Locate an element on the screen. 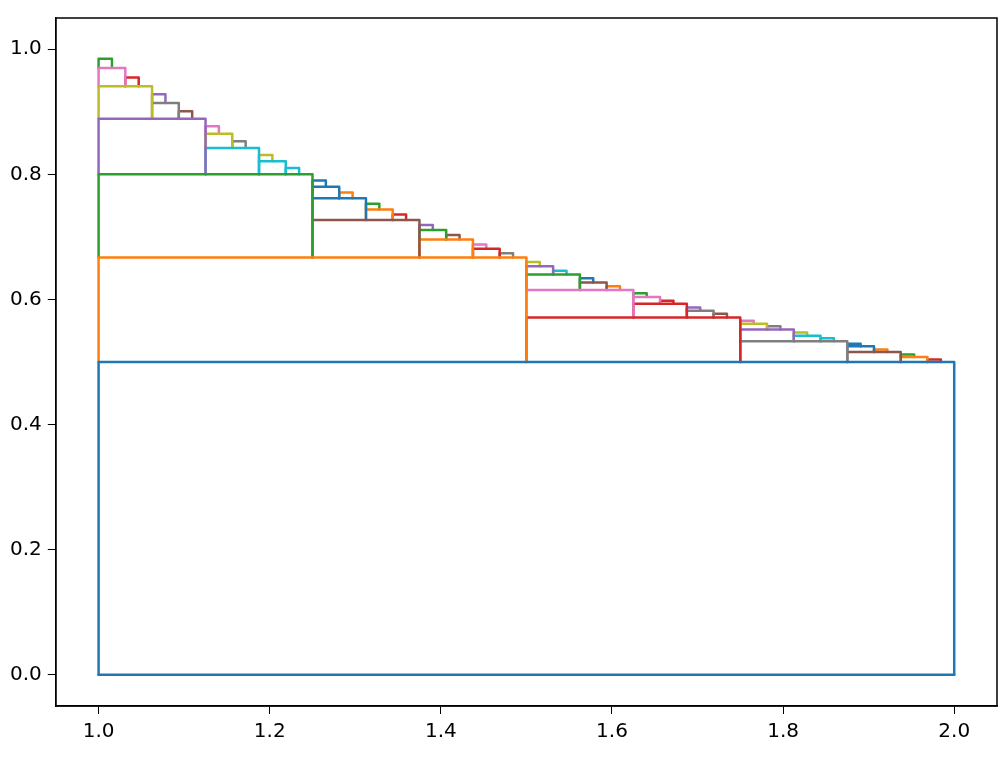 This screenshot has width=1001, height=758. x-tick-label: 1.4 is located at coordinates (440, 730).